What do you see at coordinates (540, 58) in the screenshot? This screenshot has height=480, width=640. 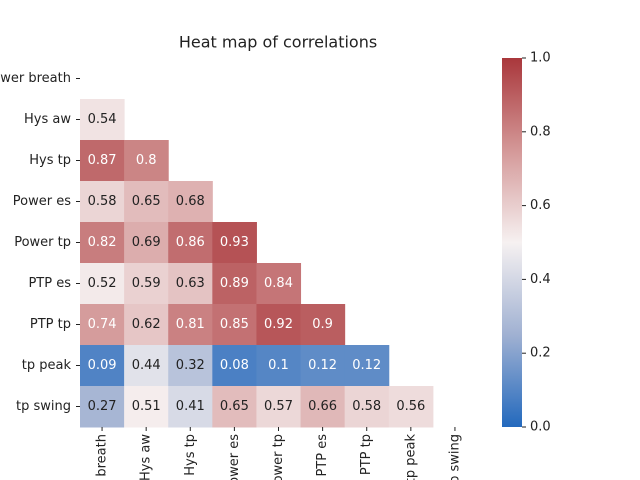 I see `colorbar-tick-label: 1.0` at bounding box center [540, 58].